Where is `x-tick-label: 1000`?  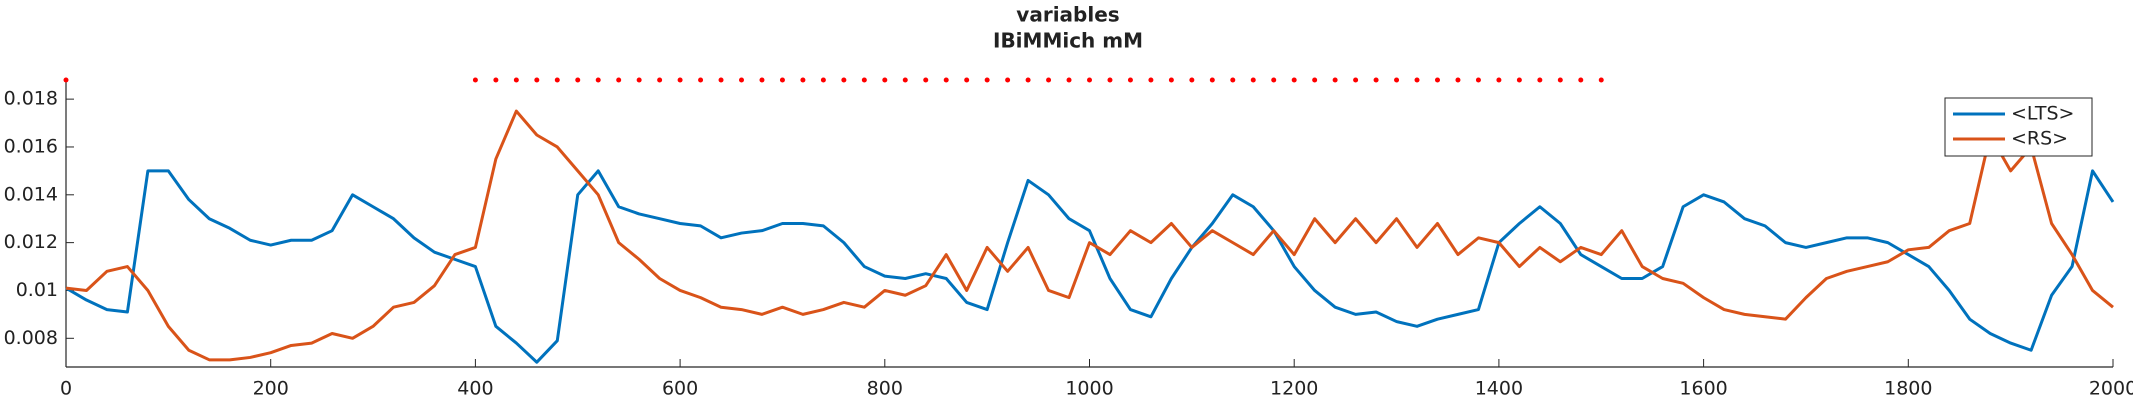
x-tick-label: 1000 is located at coordinates (1089, 389).